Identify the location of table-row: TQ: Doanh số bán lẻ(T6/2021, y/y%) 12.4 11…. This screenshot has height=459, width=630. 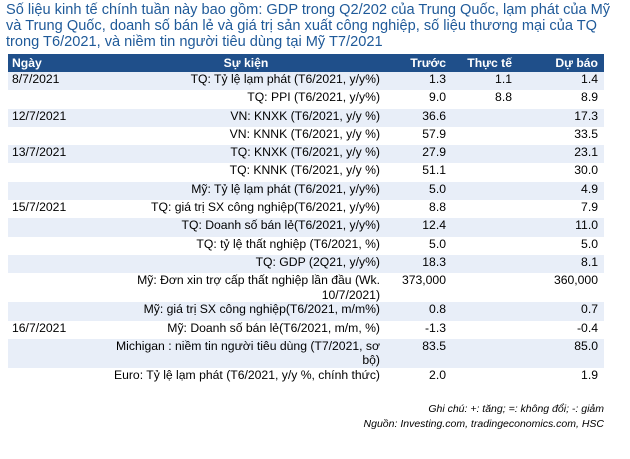
(306, 227).